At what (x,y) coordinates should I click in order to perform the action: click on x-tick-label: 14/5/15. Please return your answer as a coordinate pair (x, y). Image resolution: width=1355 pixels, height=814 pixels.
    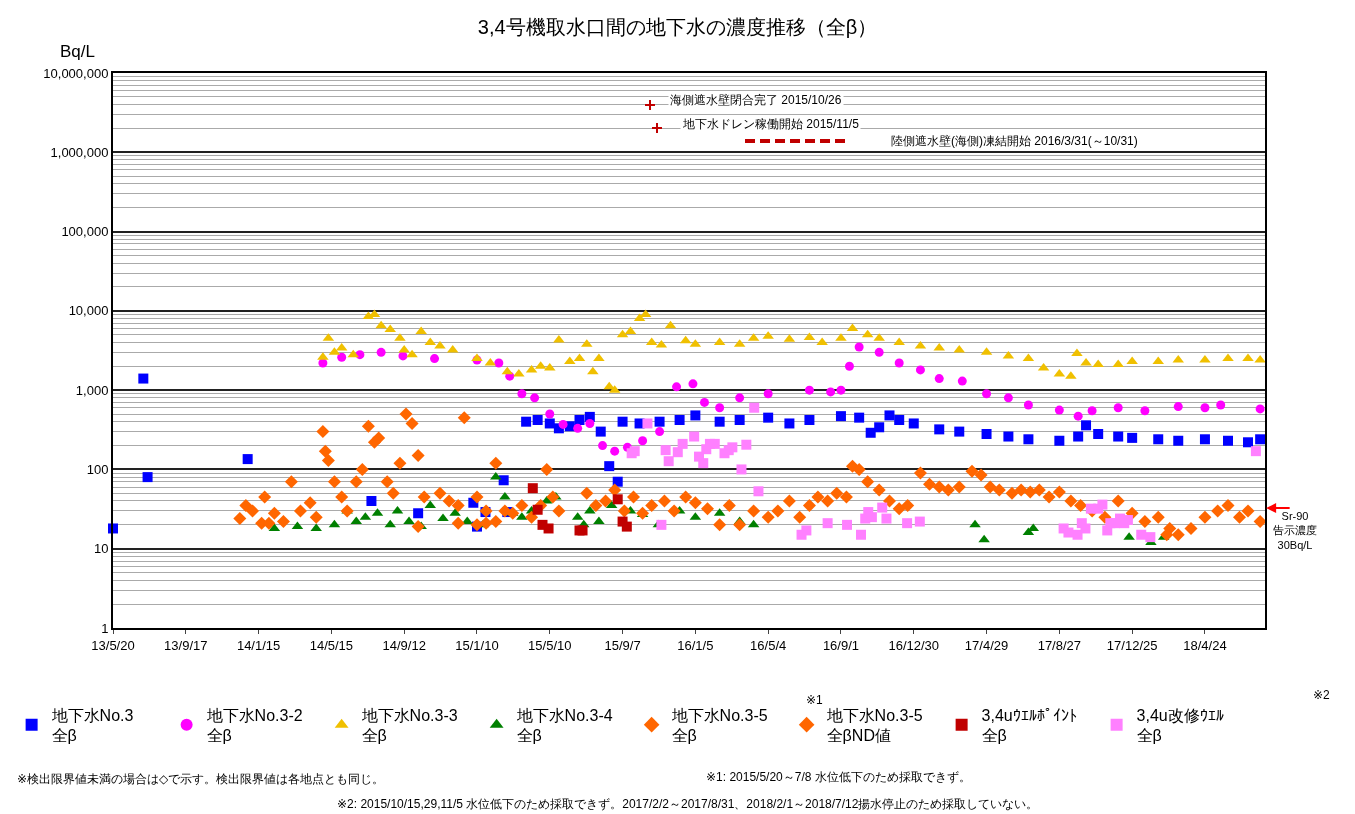
    Looking at the image, I should click on (331, 645).